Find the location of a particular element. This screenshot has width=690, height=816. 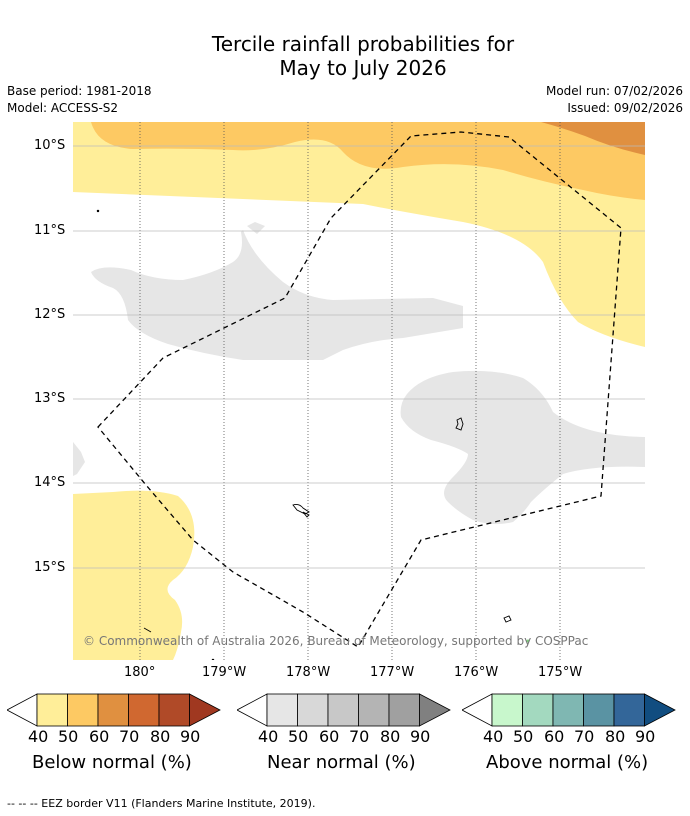

colorbar-below-tick-80: 80 is located at coordinates (160, 736).